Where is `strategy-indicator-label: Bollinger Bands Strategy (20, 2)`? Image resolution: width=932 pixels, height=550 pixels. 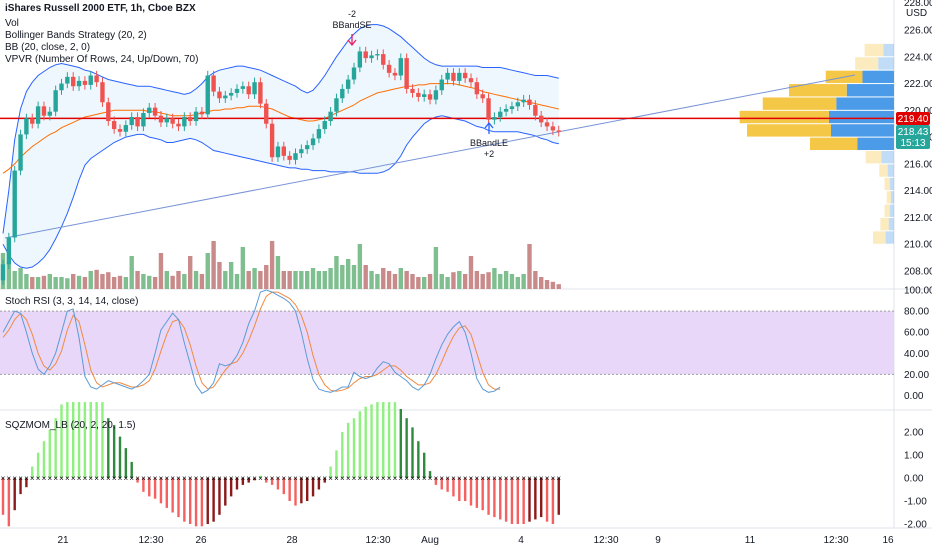 strategy-indicator-label: Bollinger Bands Strategy (20, 2) is located at coordinates (76, 35).